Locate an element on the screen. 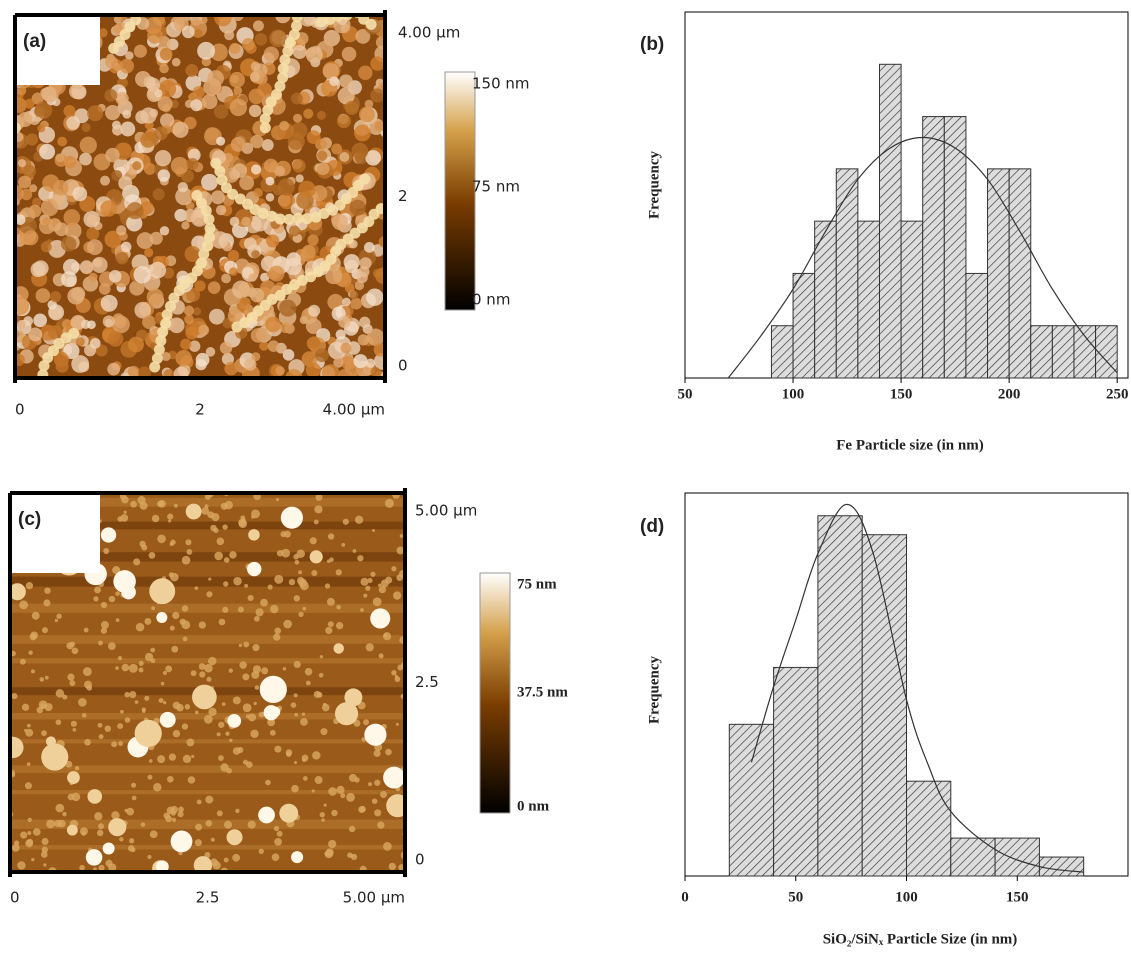 Image resolution: width=1131 pixels, height=954 pixels. x-axis-label: SiO₂/SiNₓ Particle Size (in nm) is located at coordinates (920, 939).